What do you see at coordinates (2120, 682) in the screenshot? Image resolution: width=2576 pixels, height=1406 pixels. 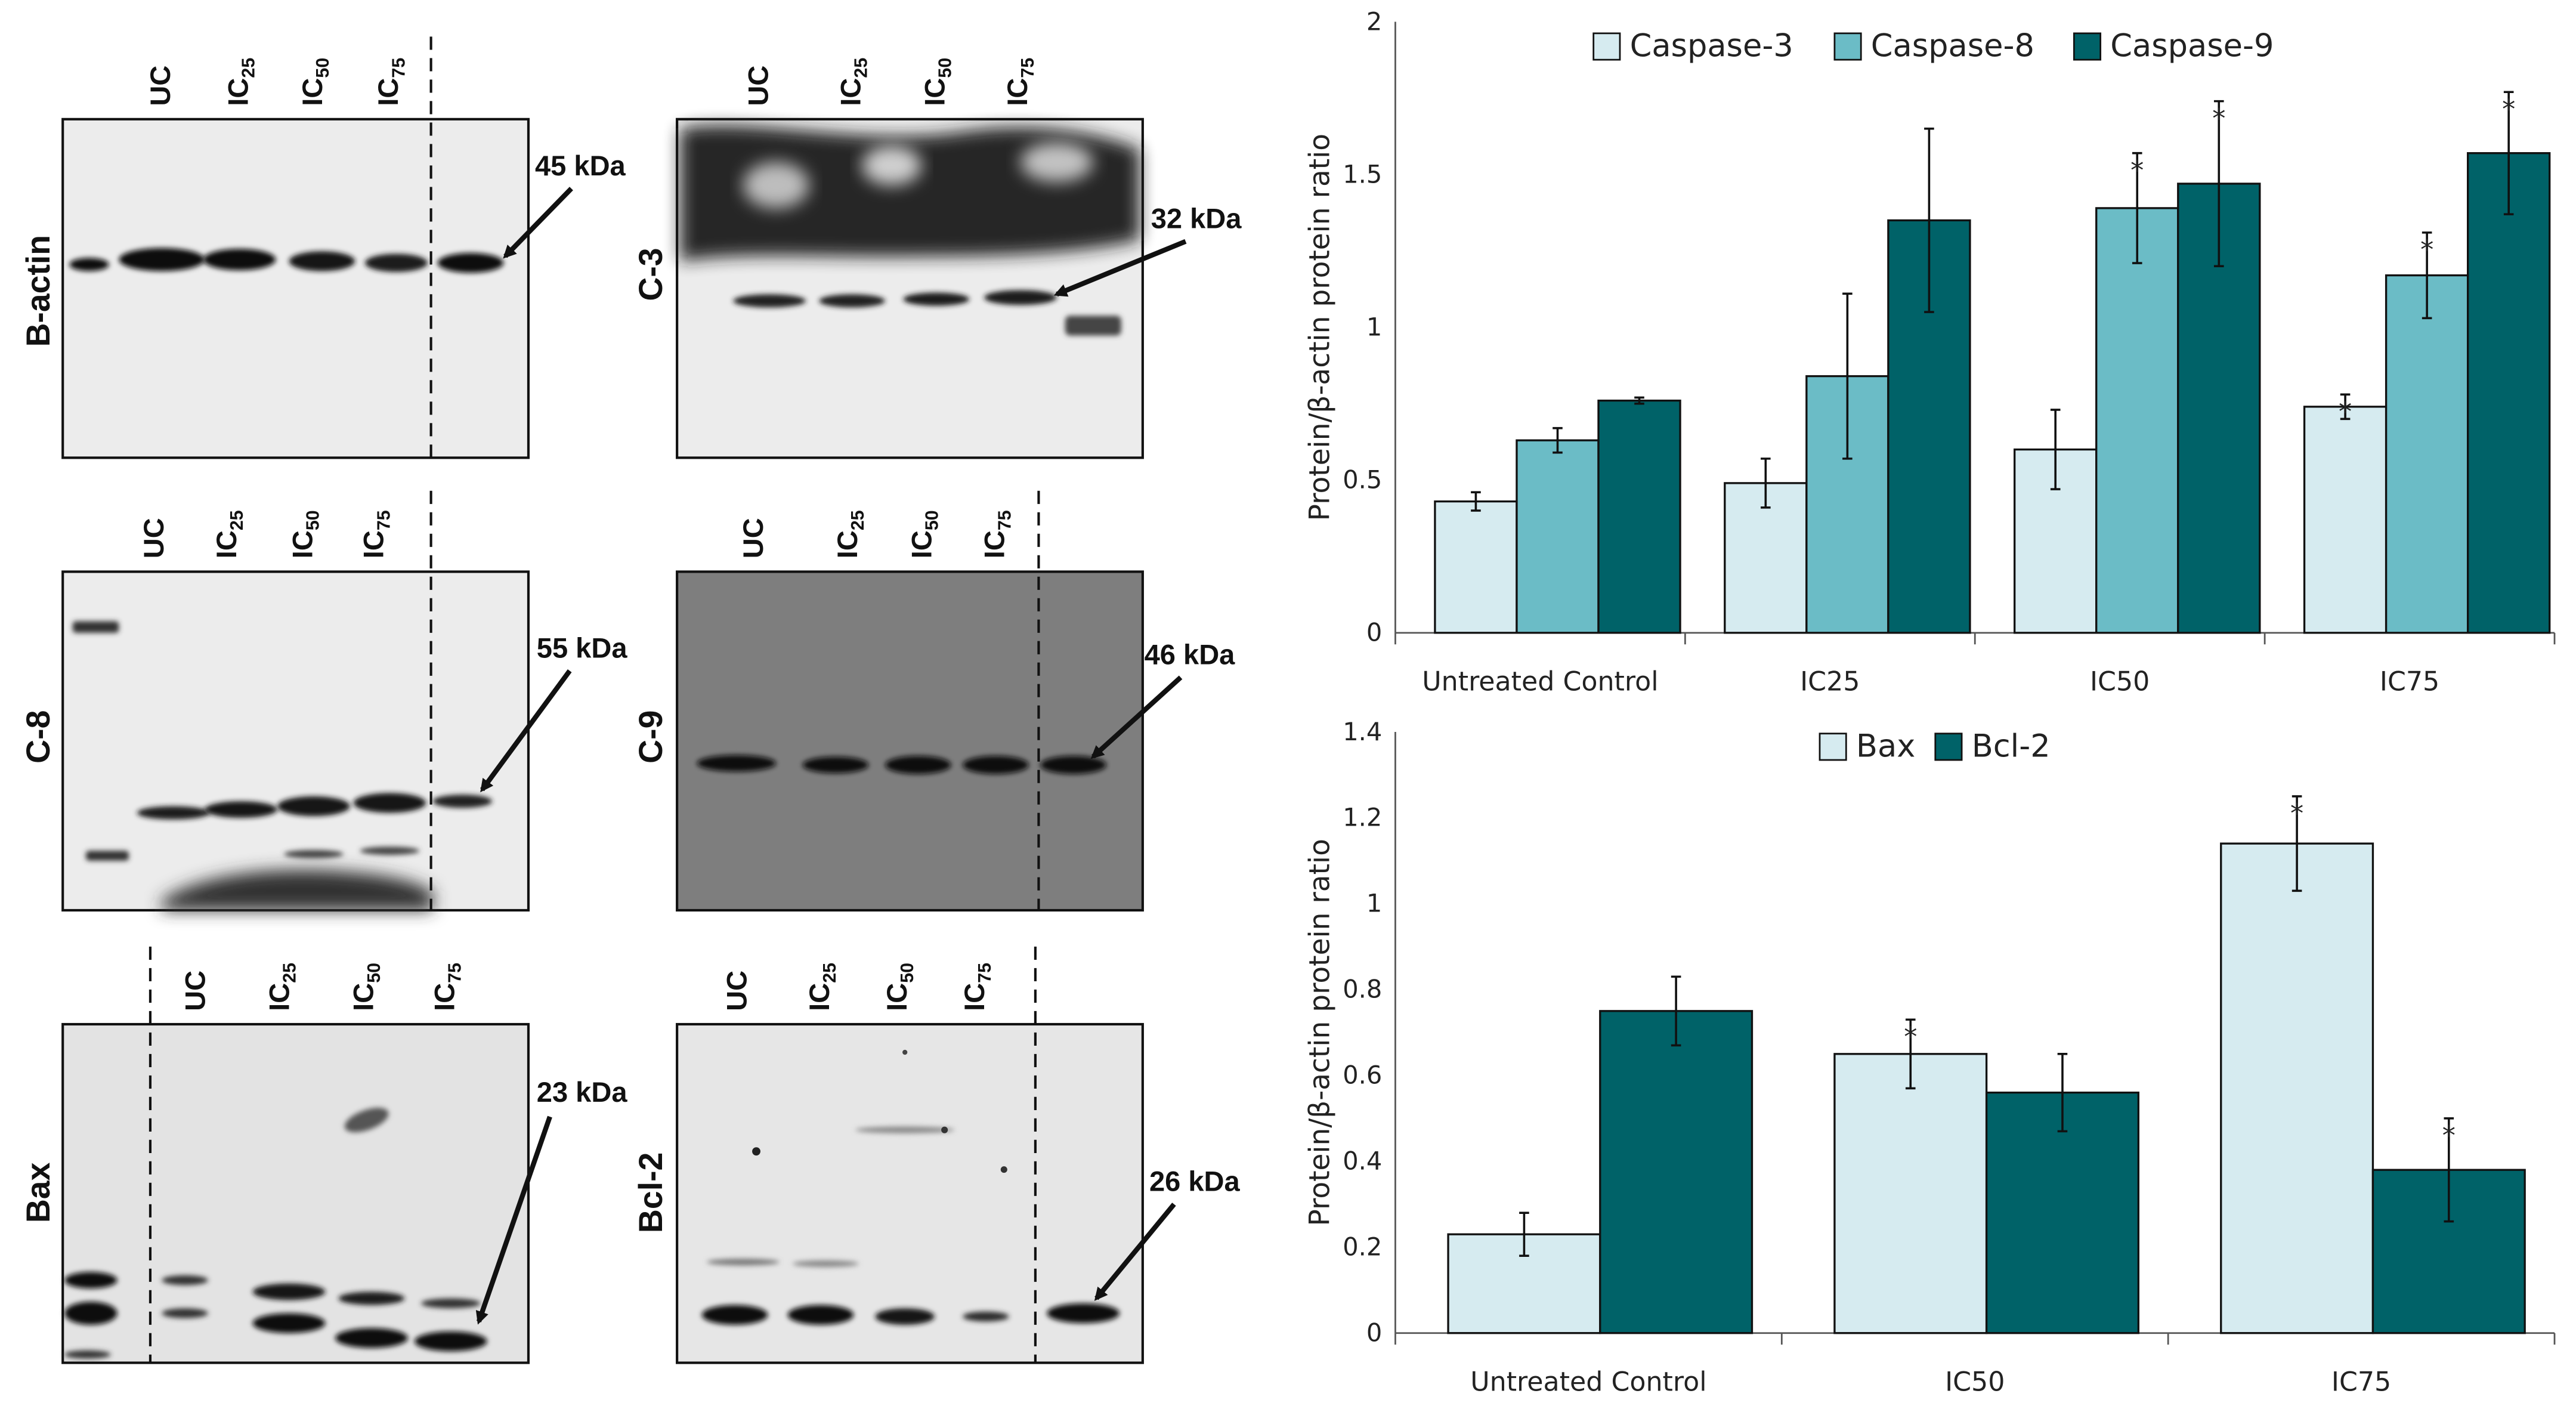 I see `x-tick-label: IC50` at bounding box center [2120, 682].